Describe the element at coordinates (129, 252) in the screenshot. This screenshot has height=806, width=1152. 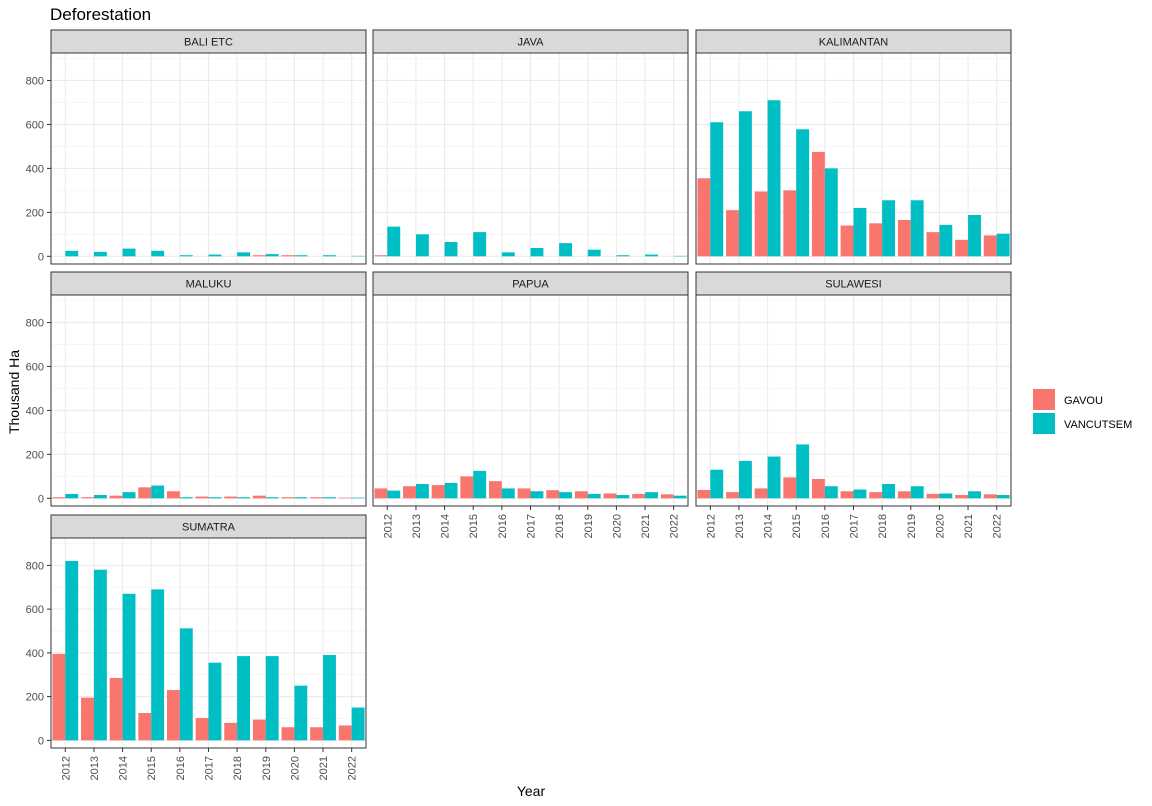
I see `bar-vancutsem-bali-etc-2014` at that location.